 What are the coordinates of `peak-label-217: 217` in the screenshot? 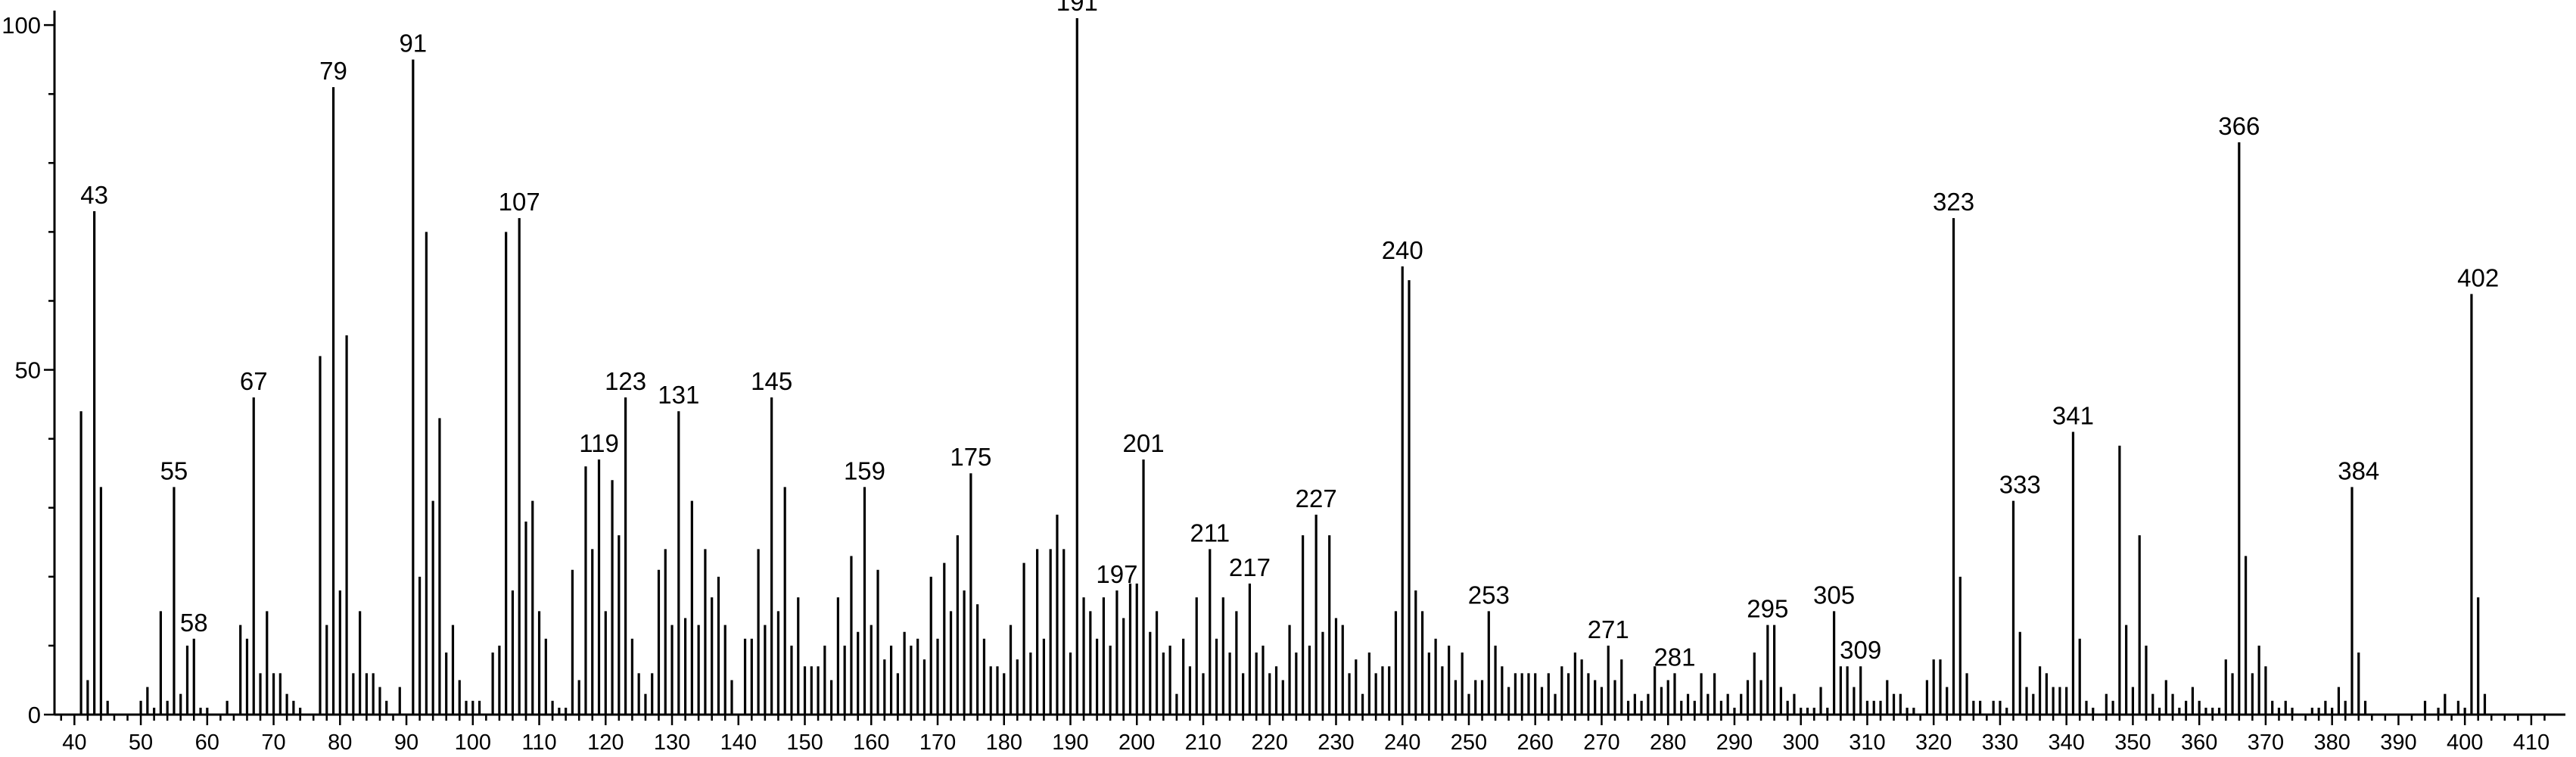 It's located at (1250, 567).